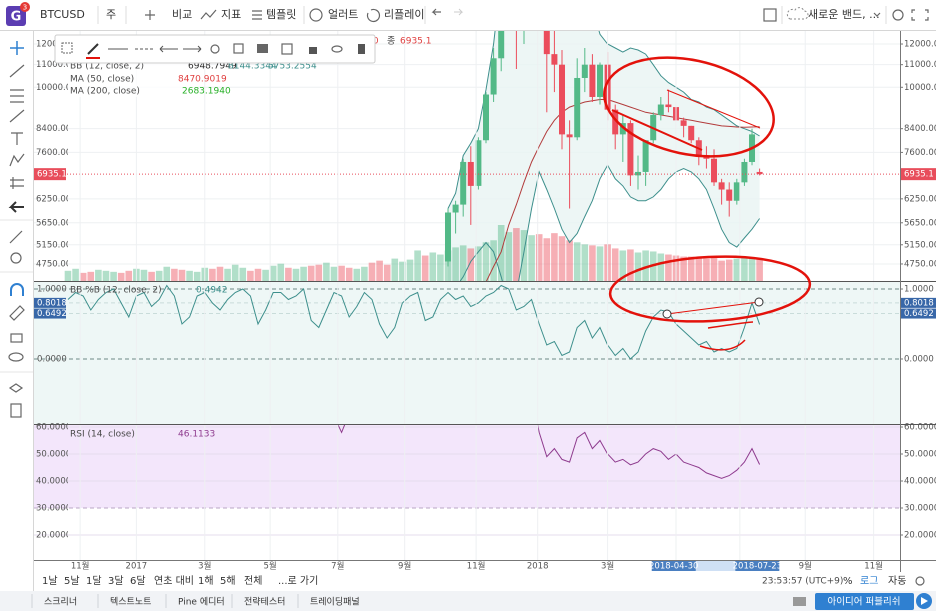  I want to click on top-toolbar, so click(468, 15).